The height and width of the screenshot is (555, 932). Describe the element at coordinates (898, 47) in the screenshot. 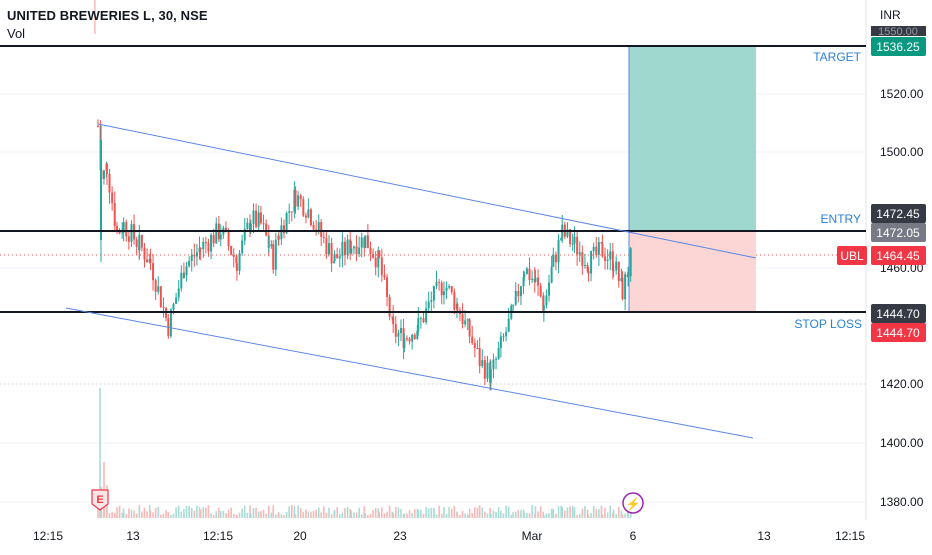

I see `svg-text: 1536.25` at that location.